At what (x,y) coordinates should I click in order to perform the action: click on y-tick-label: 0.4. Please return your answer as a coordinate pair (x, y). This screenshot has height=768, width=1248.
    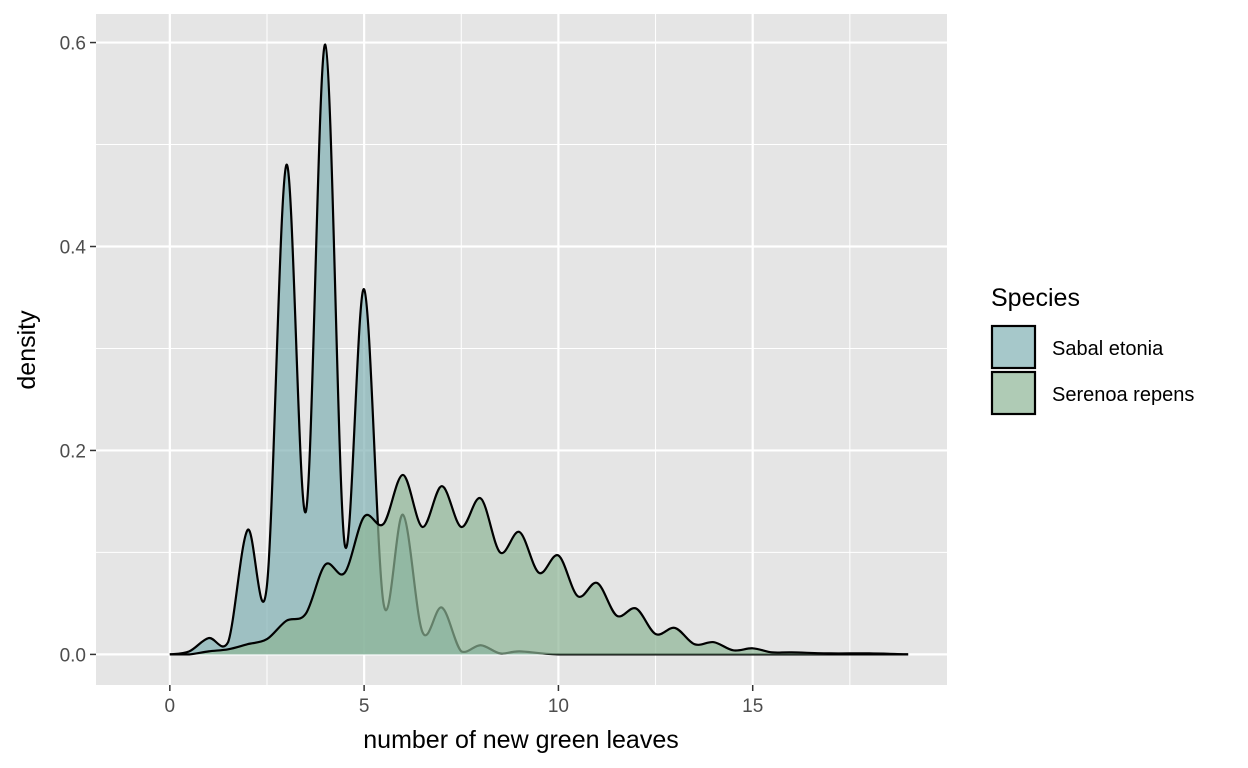
    Looking at the image, I should click on (73, 248).